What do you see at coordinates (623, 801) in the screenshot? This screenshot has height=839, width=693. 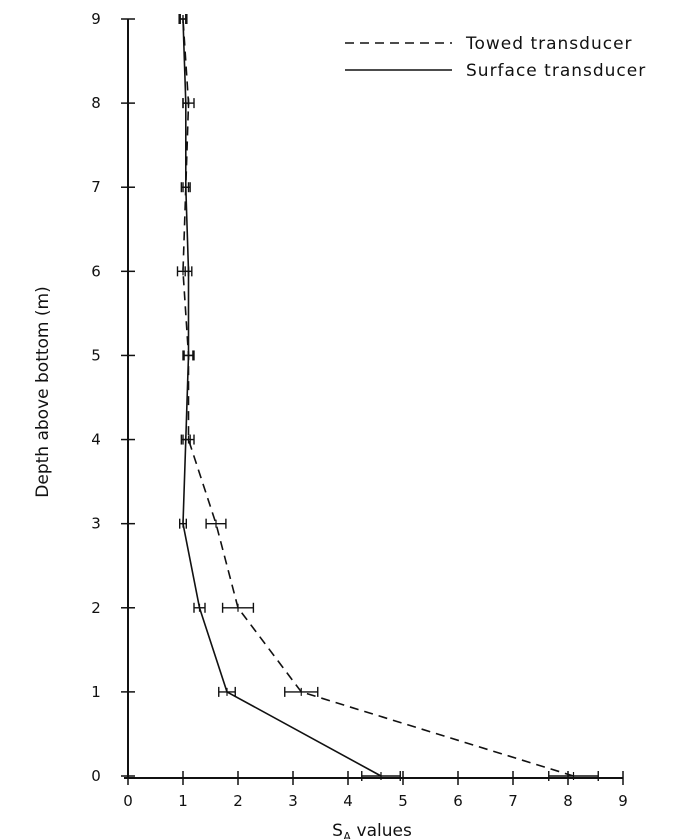 I see `x-tick-label-9: 9` at bounding box center [623, 801].